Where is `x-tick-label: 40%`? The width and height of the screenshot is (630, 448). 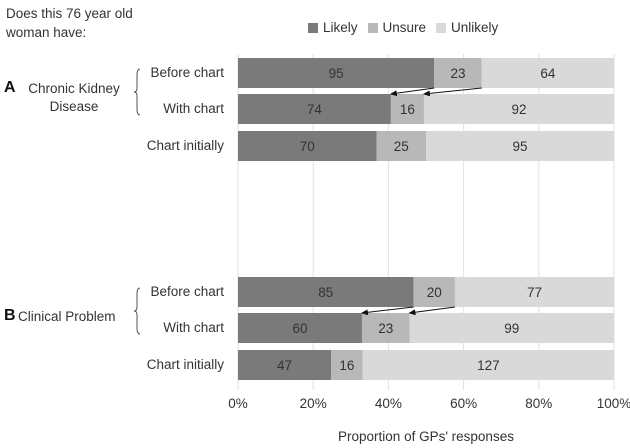 x-tick-label: 40% is located at coordinates (388, 403).